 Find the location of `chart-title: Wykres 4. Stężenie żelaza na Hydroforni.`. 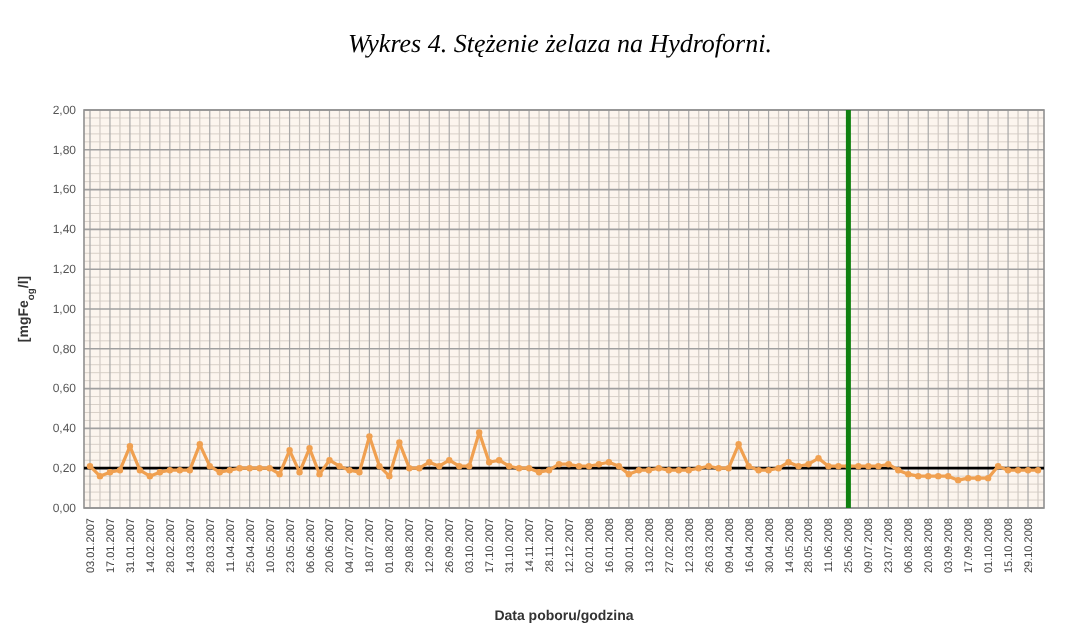

chart-title: Wykres 4. Stężenie żelaza na Hydroforni. is located at coordinates (560, 43).